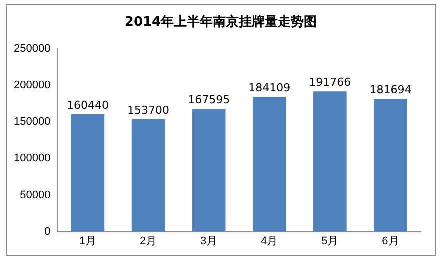 This screenshot has width=443, height=269. What do you see at coordinates (35, 195) in the screenshot?
I see `y-tick-label: 50000` at bounding box center [35, 195].